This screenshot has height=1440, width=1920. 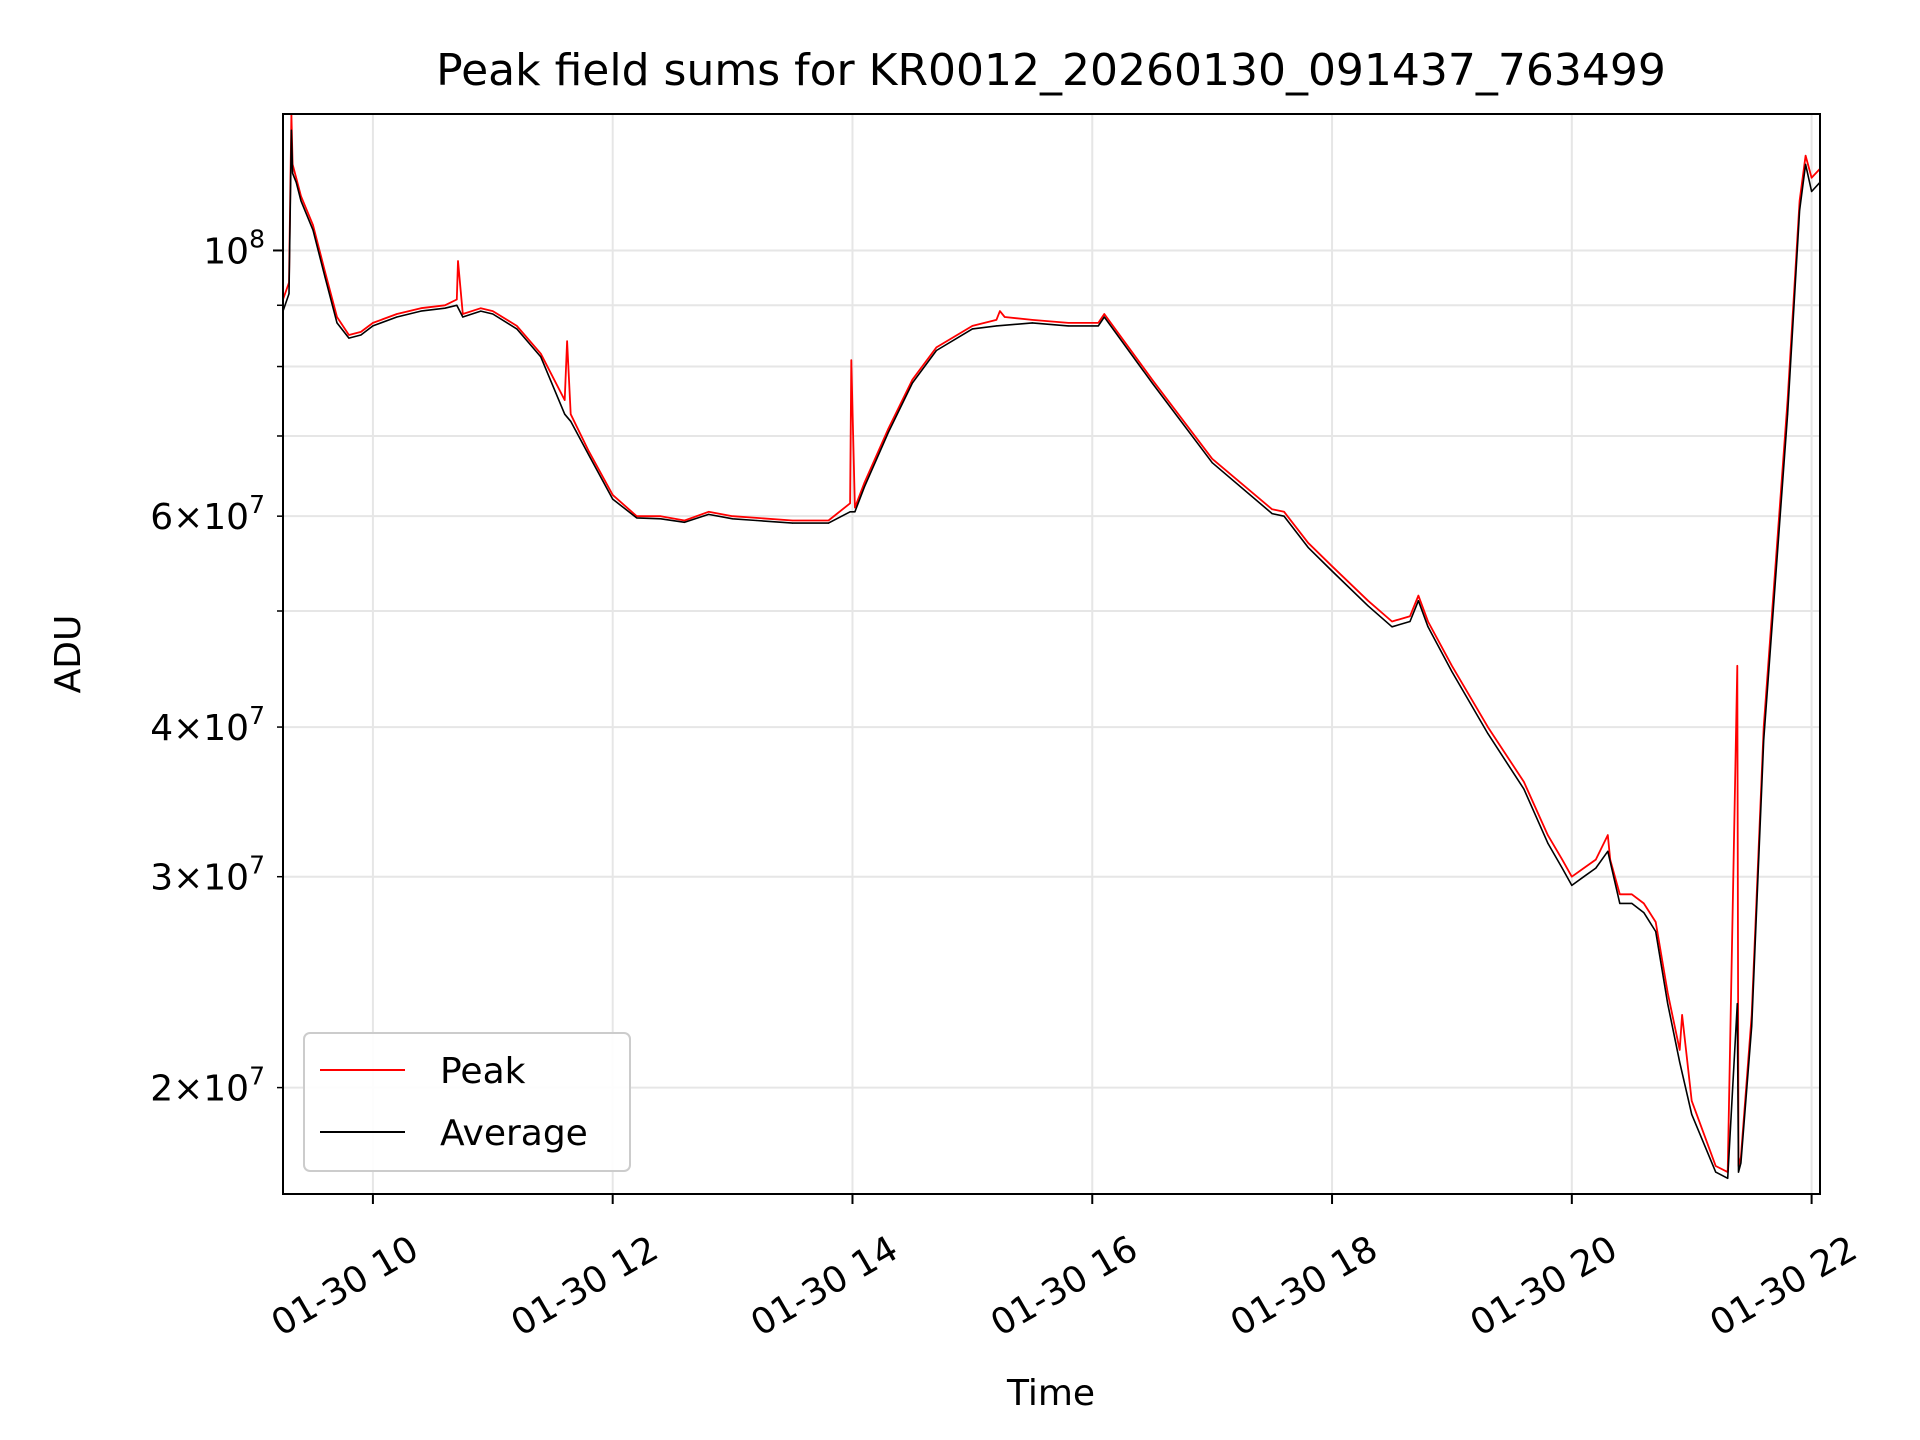 What do you see at coordinates (483, 1071) in the screenshot?
I see `legend-label-peak: Peak` at bounding box center [483, 1071].